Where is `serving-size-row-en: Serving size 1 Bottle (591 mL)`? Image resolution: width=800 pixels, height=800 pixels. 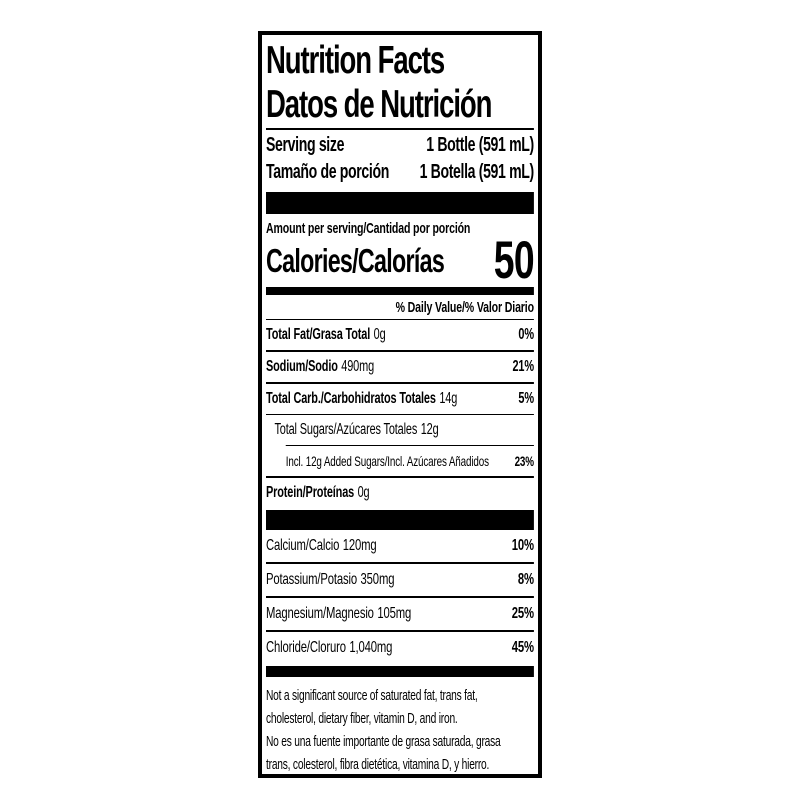 serving-size-row-en: Serving size 1 Bottle (591 mL) is located at coordinates (400, 145).